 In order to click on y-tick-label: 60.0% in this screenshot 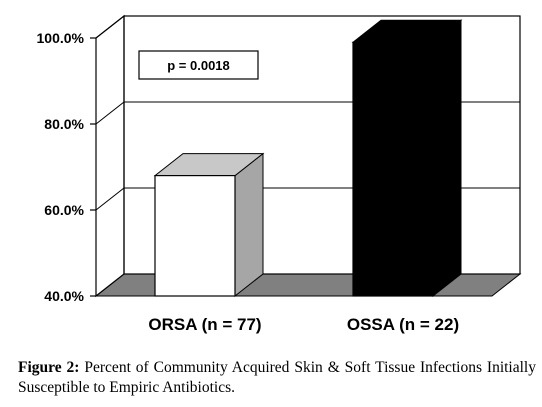, I will do `click(64, 210)`.